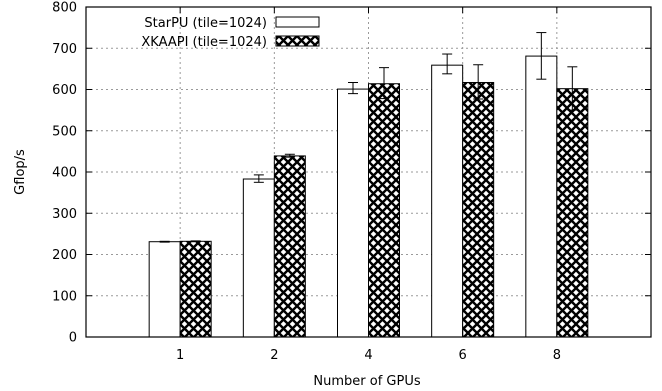 The width and height of the screenshot is (662, 391). I want to click on x-tick-label: 1, so click(180, 355).